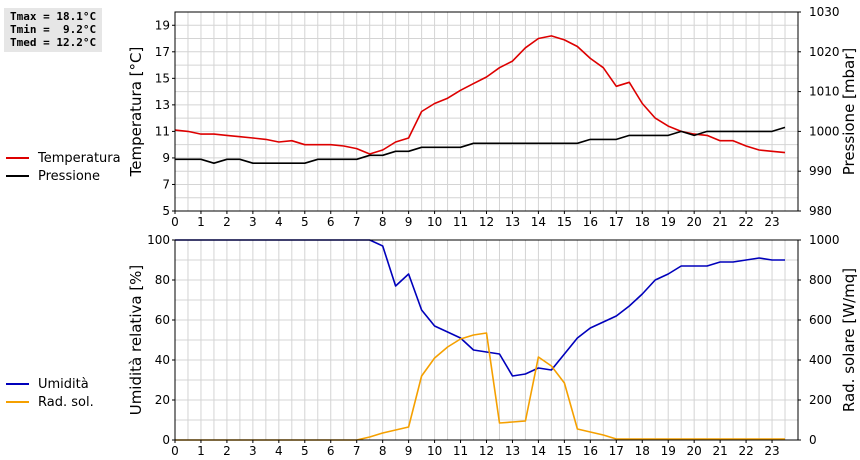 The width and height of the screenshot is (860, 460). I want to click on tmax-label: Tmax = 18.1°C, so click(53, 16).